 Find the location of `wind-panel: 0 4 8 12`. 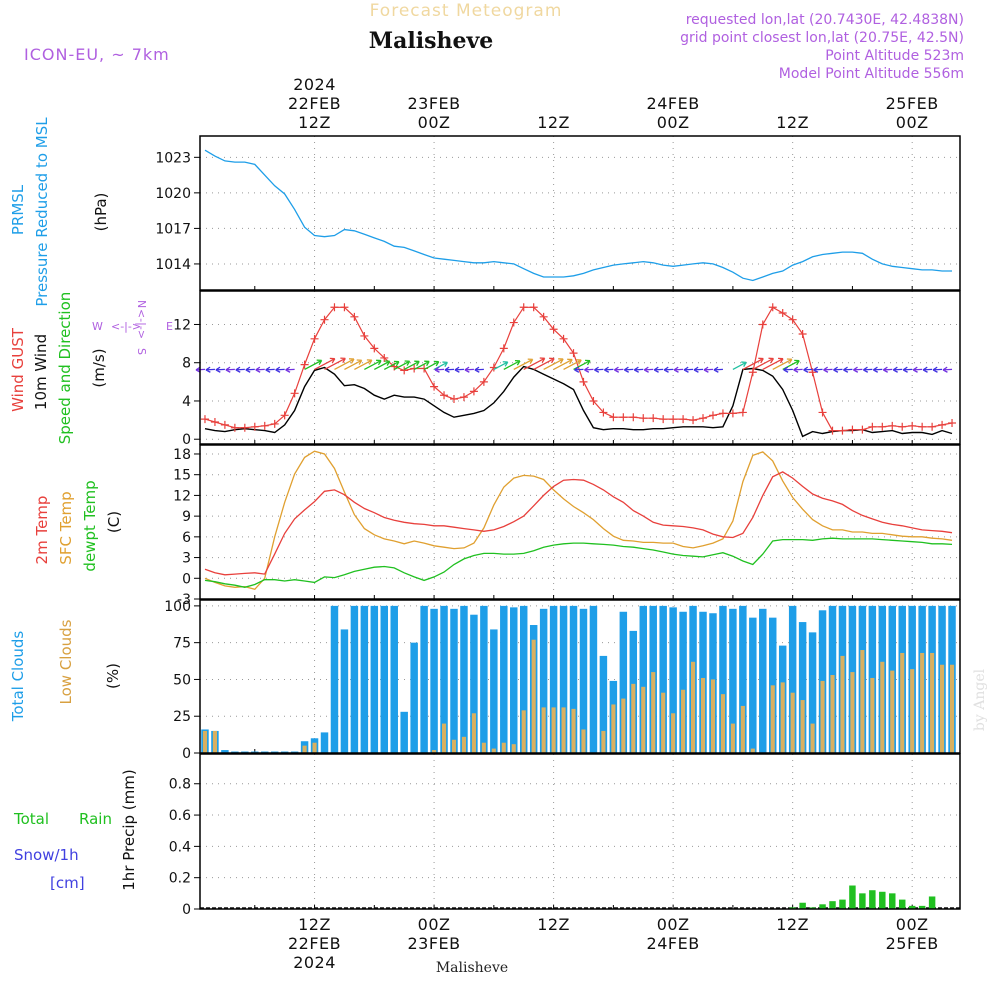

wind-panel: 0 4 8 12 is located at coordinates (567, 369).